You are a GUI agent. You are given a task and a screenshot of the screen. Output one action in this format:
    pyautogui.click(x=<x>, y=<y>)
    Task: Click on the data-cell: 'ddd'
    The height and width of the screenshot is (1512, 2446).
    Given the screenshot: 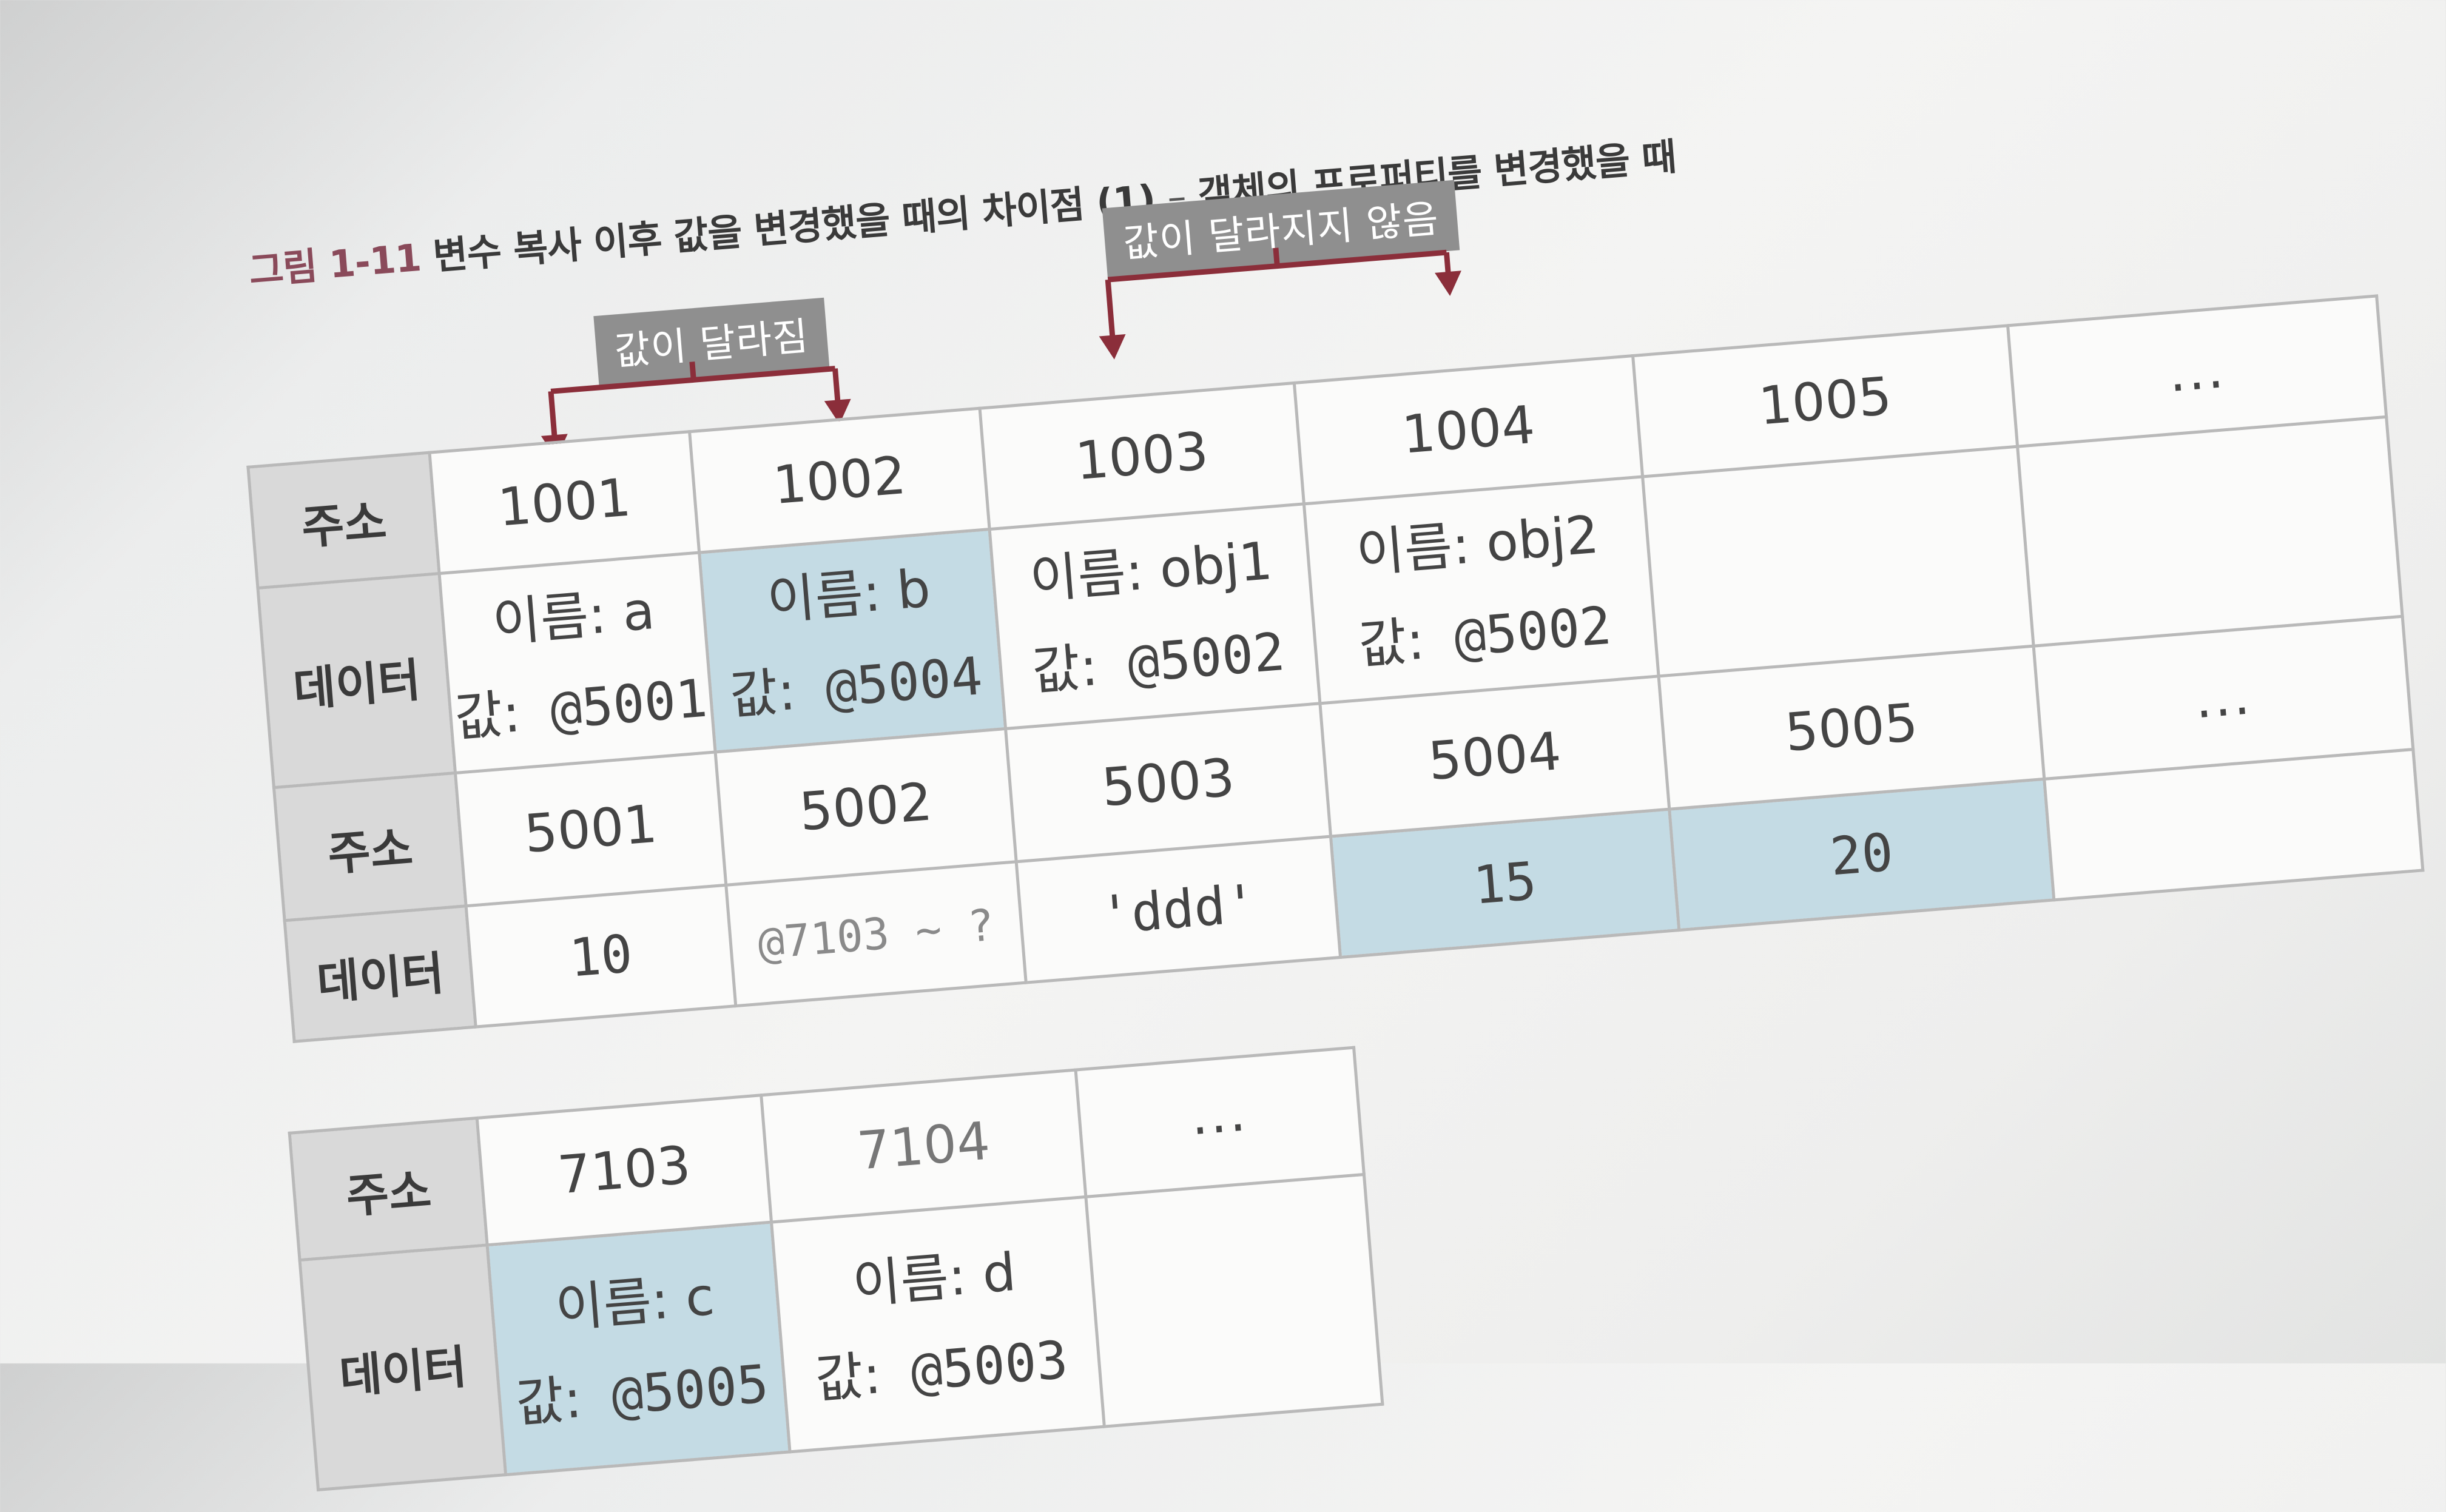 What is the action you would take?
    pyautogui.click(x=1178, y=909)
    